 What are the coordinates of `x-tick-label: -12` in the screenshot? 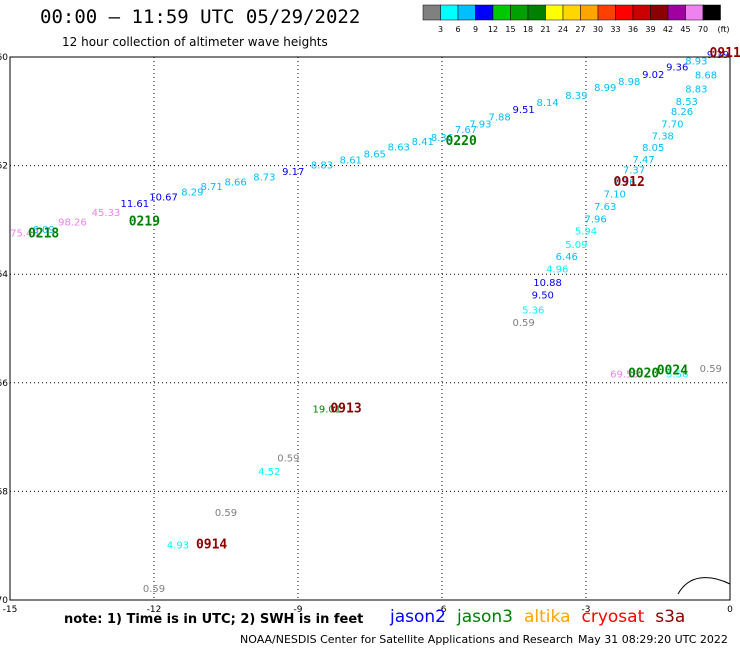 It's located at (154, 610).